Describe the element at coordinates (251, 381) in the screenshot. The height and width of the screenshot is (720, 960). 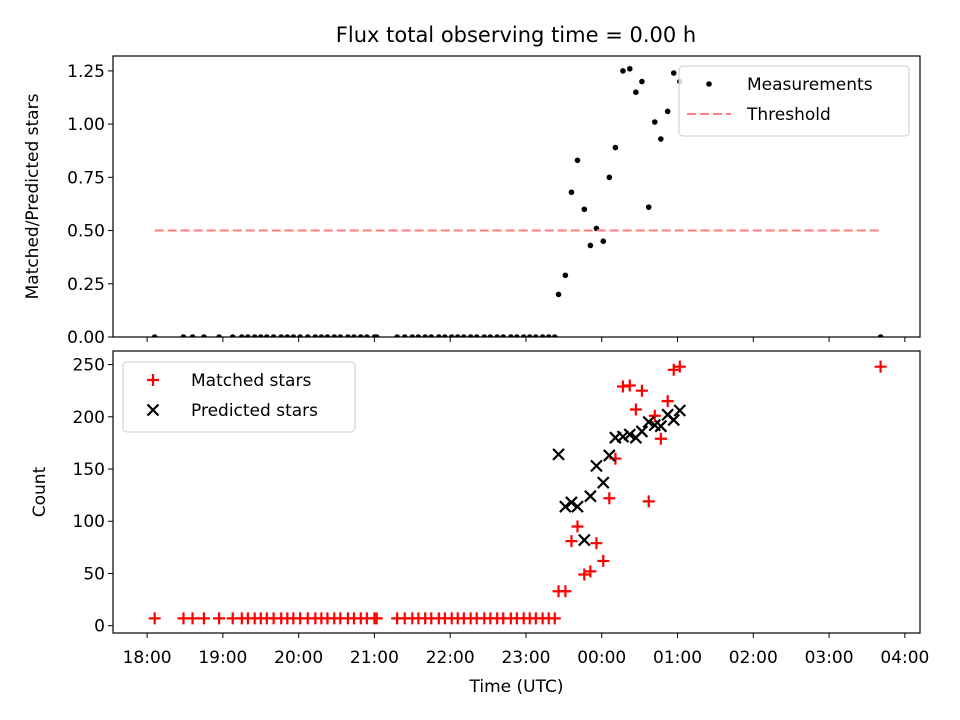
I see `legend-label: Matched stars` at that location.